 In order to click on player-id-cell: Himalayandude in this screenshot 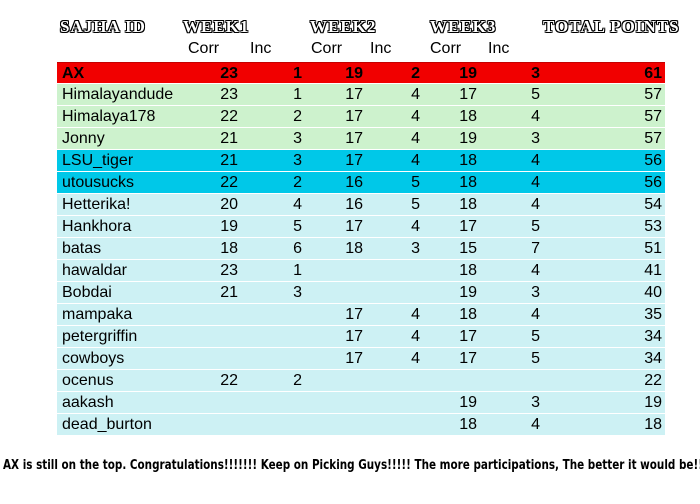, I will do `click(118, 94)`.